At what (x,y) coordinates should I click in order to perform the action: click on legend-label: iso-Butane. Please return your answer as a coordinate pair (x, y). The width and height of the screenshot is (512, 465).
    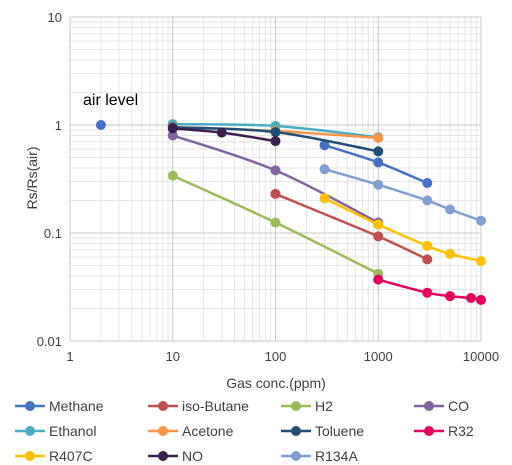
    Looking at the image, I should click on (215, 406).